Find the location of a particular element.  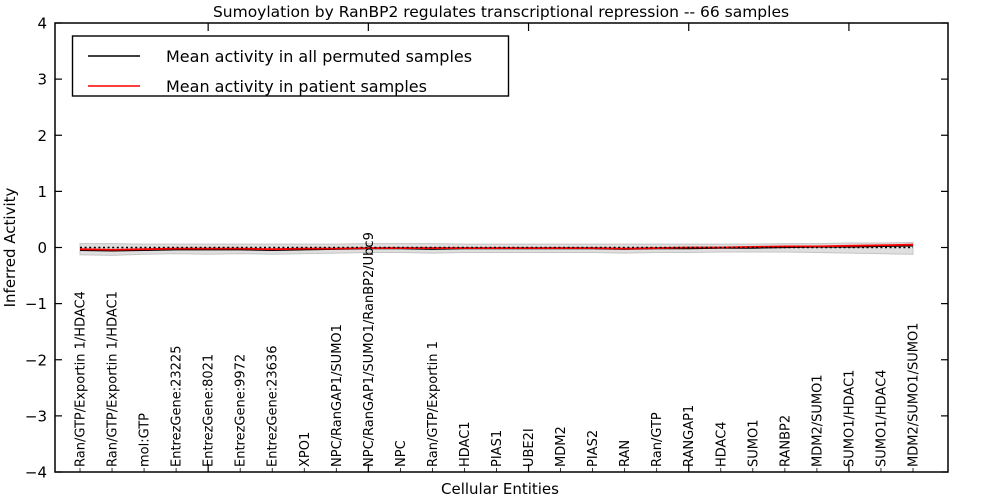

x-tick-label: Ran/GTP/Exportin 1/HDAC1 is located at coordinates (113, 379).